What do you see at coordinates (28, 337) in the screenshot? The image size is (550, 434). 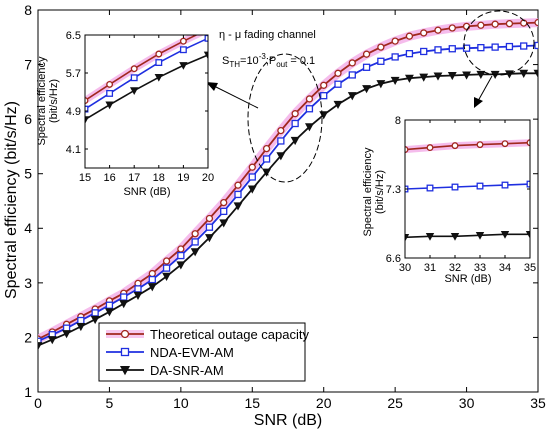 I see `main-ytick-label-1: 2` at bounding box center [28, 337].